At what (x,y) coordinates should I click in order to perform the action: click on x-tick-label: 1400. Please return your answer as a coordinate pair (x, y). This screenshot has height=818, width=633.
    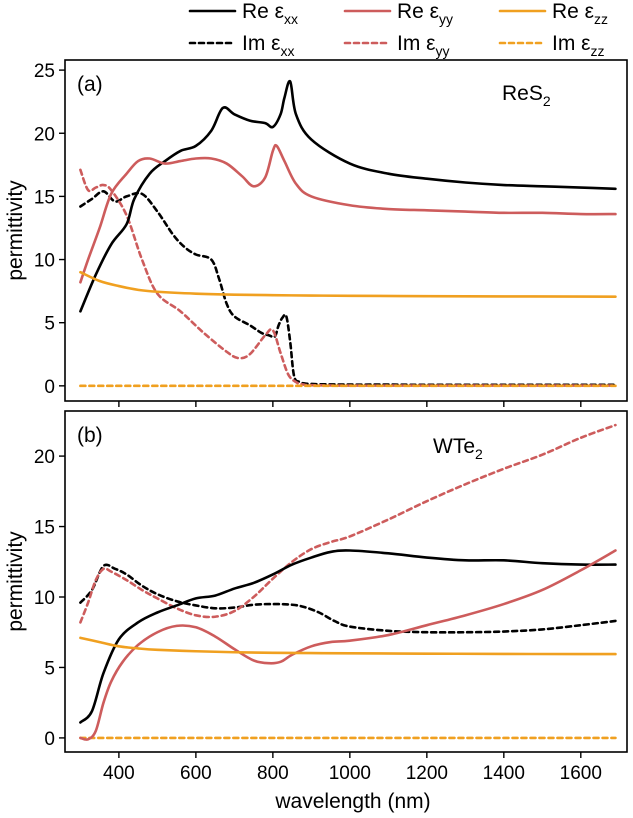
    Looking at the image, I should click on (504, 773).